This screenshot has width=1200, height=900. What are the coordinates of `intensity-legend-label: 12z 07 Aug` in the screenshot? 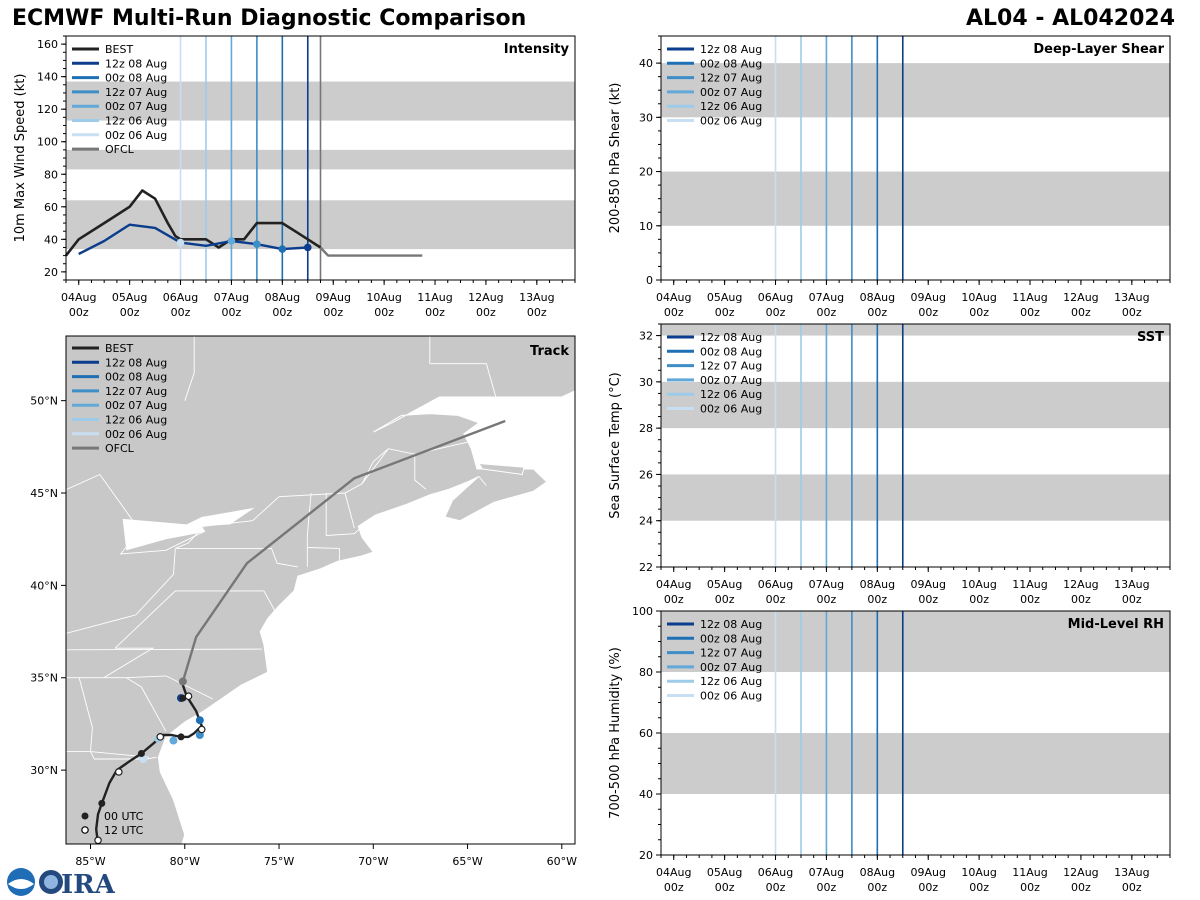 It's located at (136, 92).